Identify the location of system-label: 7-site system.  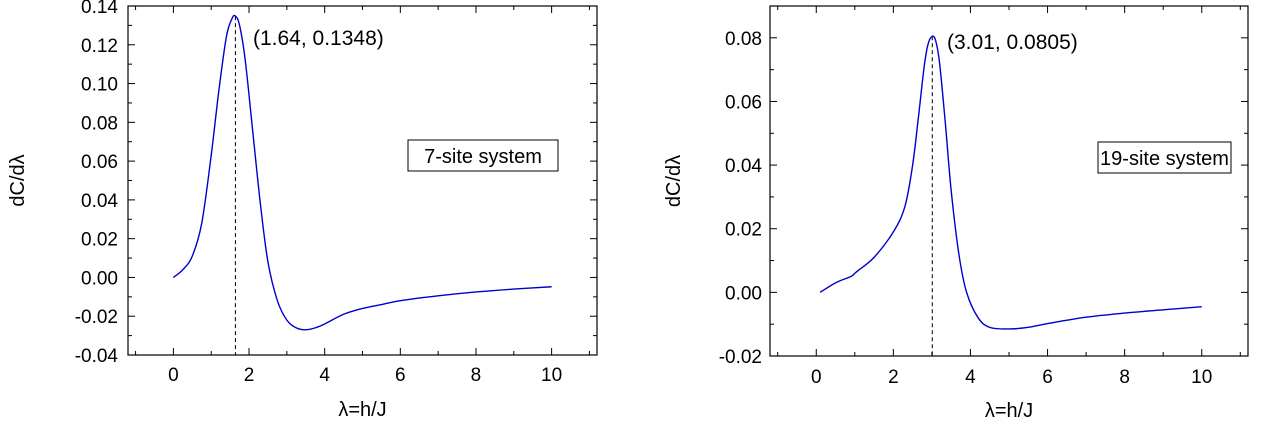
(483, 157).